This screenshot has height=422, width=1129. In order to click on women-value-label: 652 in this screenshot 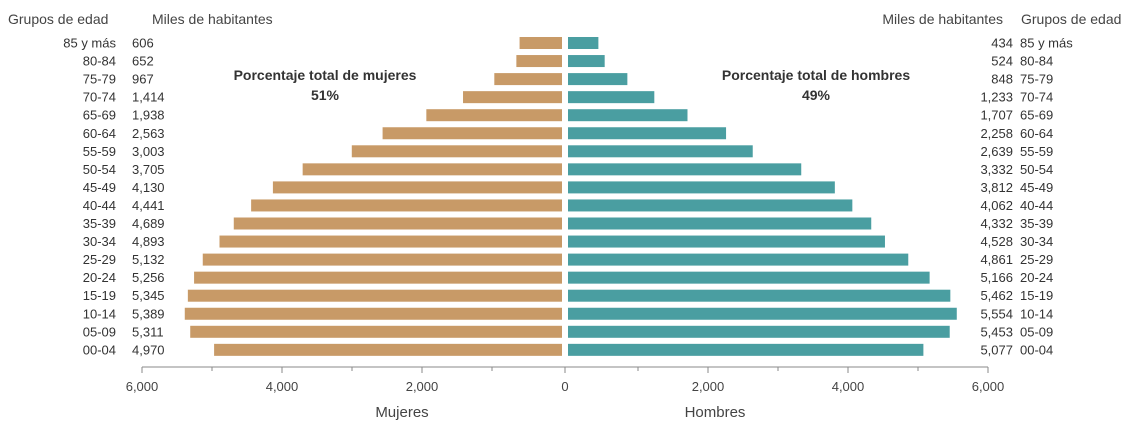, I will do `click(143, 61)`.